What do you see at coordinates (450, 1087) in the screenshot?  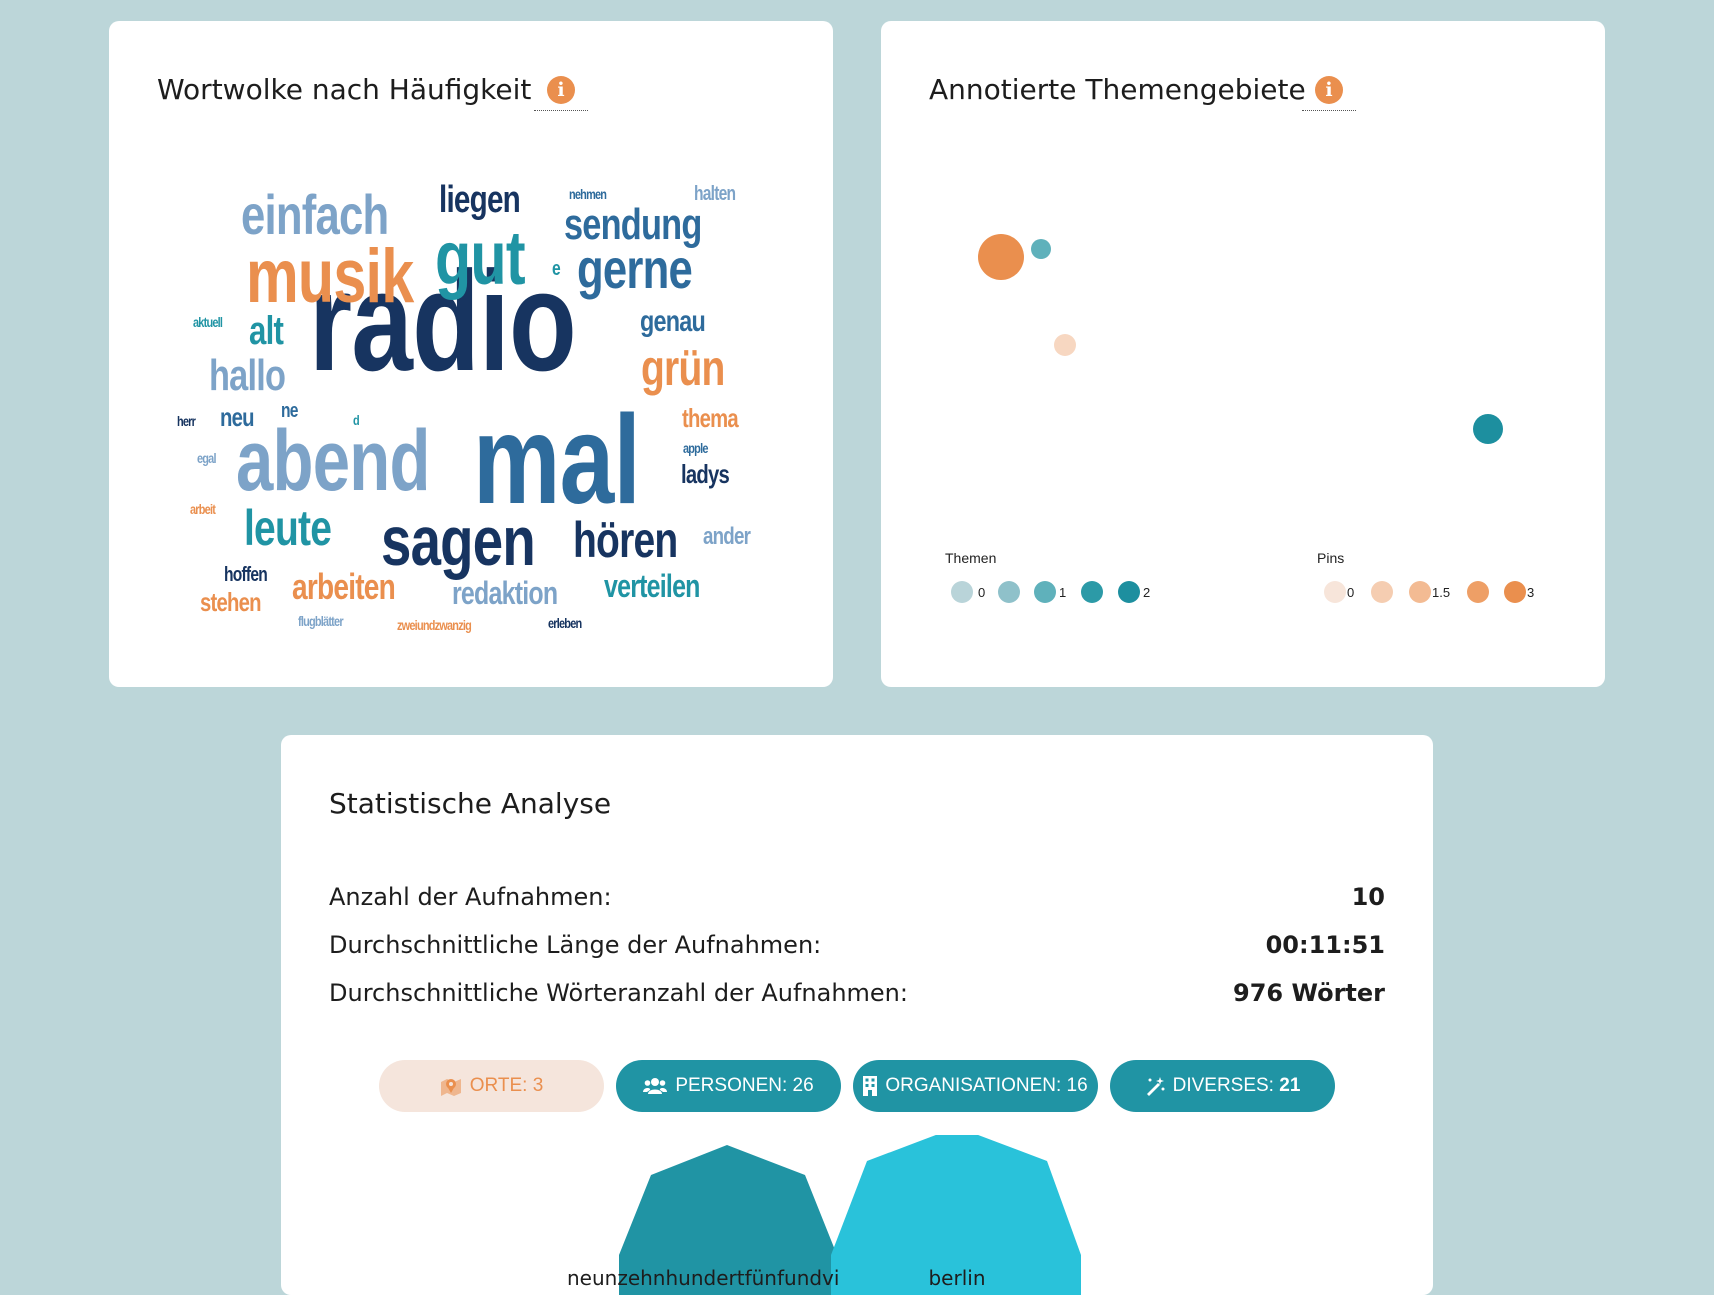 I see `map-marker-icon` at bounding box center [450, 1087].